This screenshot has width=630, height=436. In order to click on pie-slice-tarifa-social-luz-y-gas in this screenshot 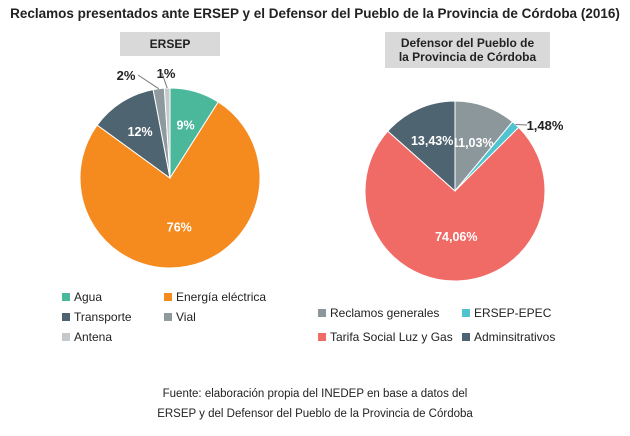, I will do `click(455, 204)`.